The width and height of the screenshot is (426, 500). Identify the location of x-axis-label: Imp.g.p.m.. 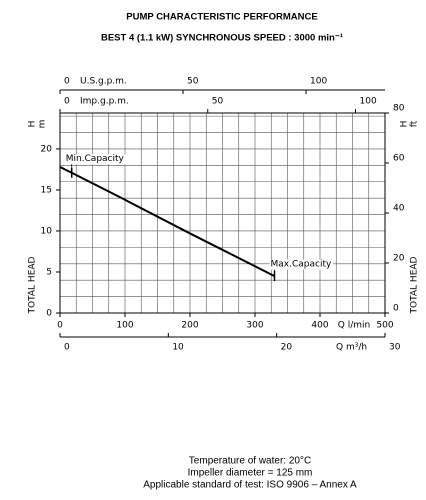
(104, 102).